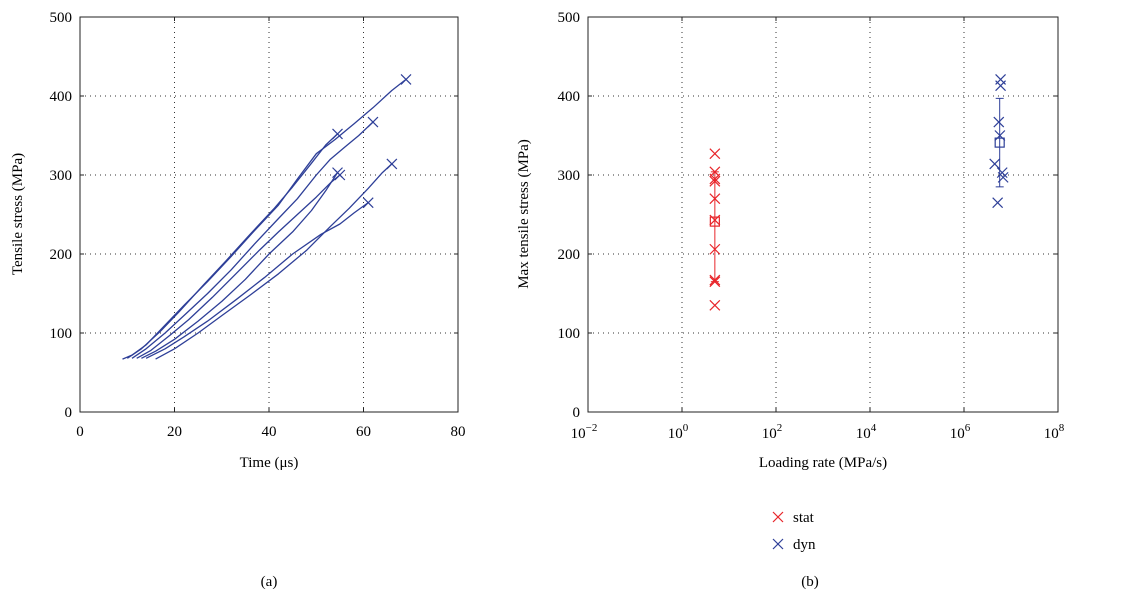 The image size is (1134, 601). What do you see at coordinates (584, 432) in the screenshot?
I see `x-tick-label: 10⁻²` at bounding box center [584, 432].